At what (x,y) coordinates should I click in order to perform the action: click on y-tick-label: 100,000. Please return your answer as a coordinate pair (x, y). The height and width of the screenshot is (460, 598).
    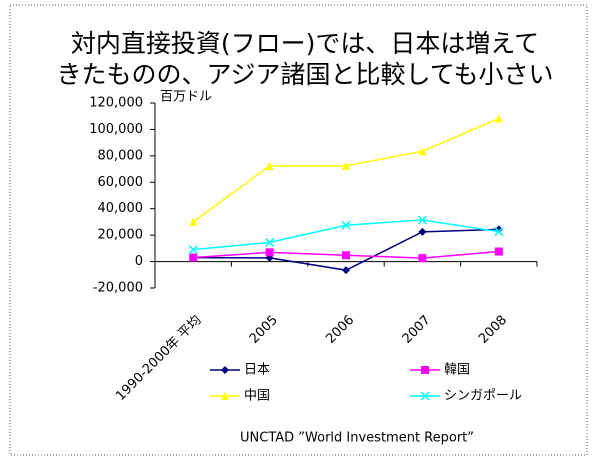
    Looking at the image, I should click on (116, 129).